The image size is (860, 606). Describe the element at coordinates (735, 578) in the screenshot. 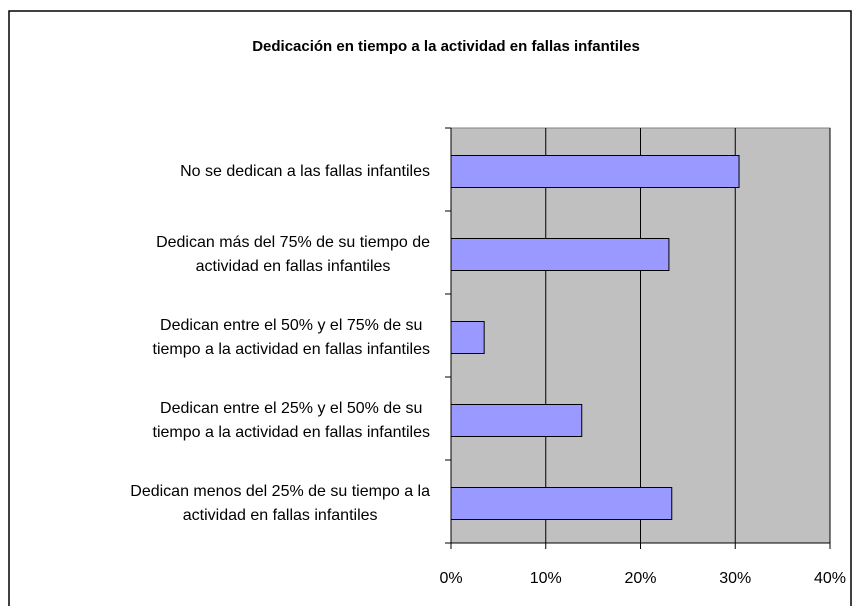

I see `x-tick-label: 30%` at that location.